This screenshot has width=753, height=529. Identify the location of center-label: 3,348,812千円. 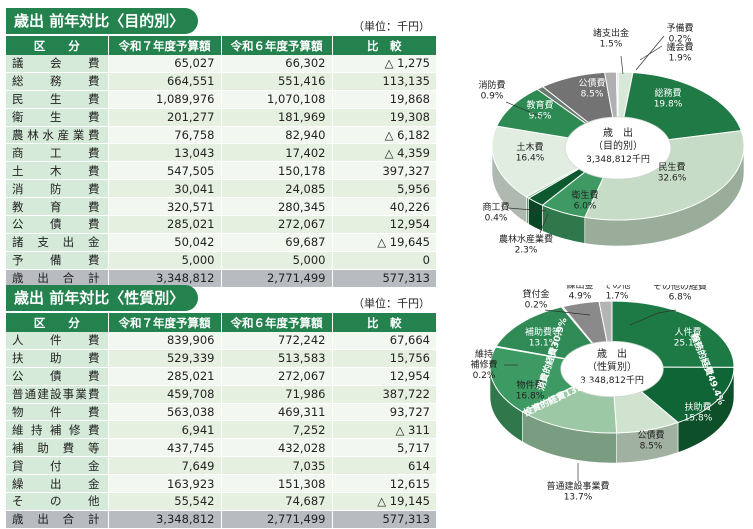
(618, 159).